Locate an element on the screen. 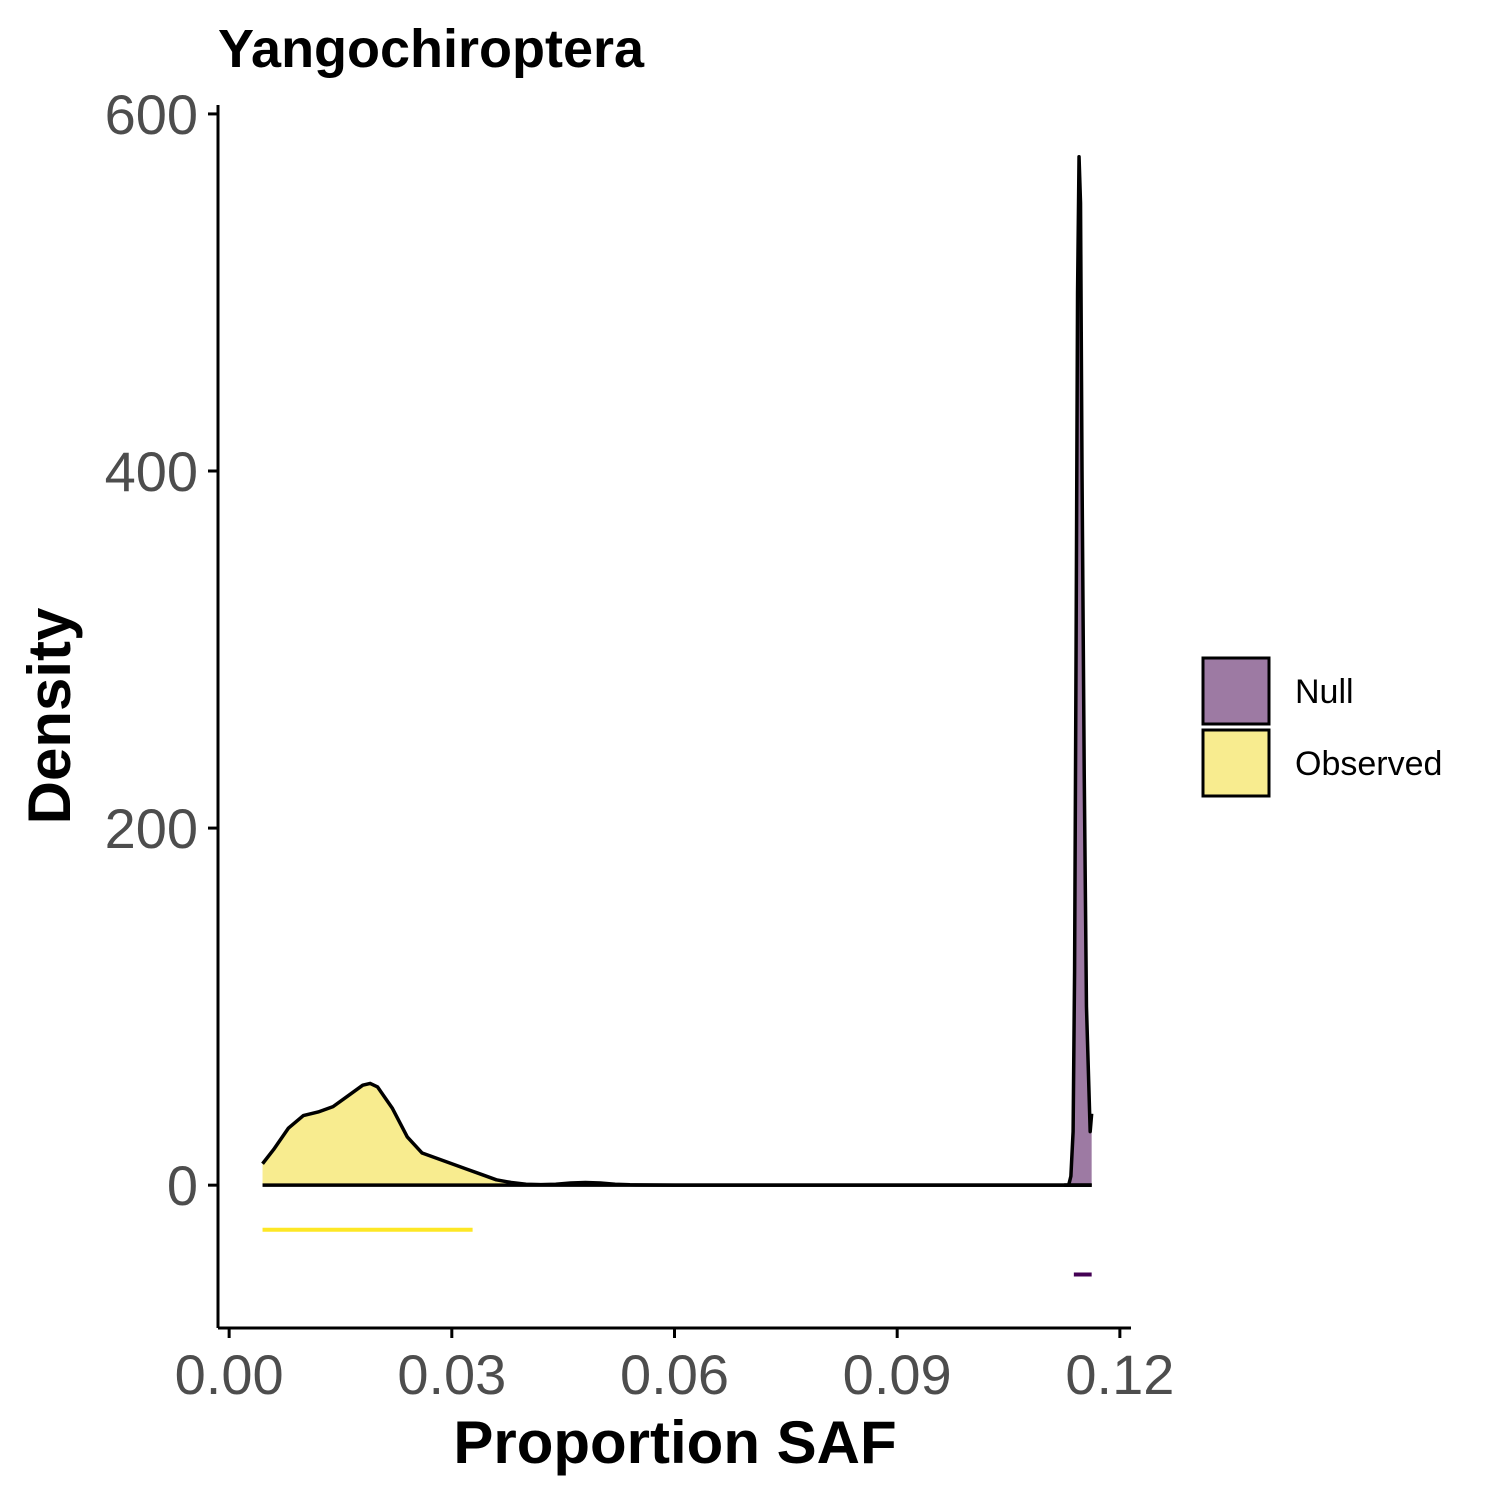 Image resolution: width=1500 pixels, height=1500 pixels. legend-key-observed is located at coordinates (1236, 763).